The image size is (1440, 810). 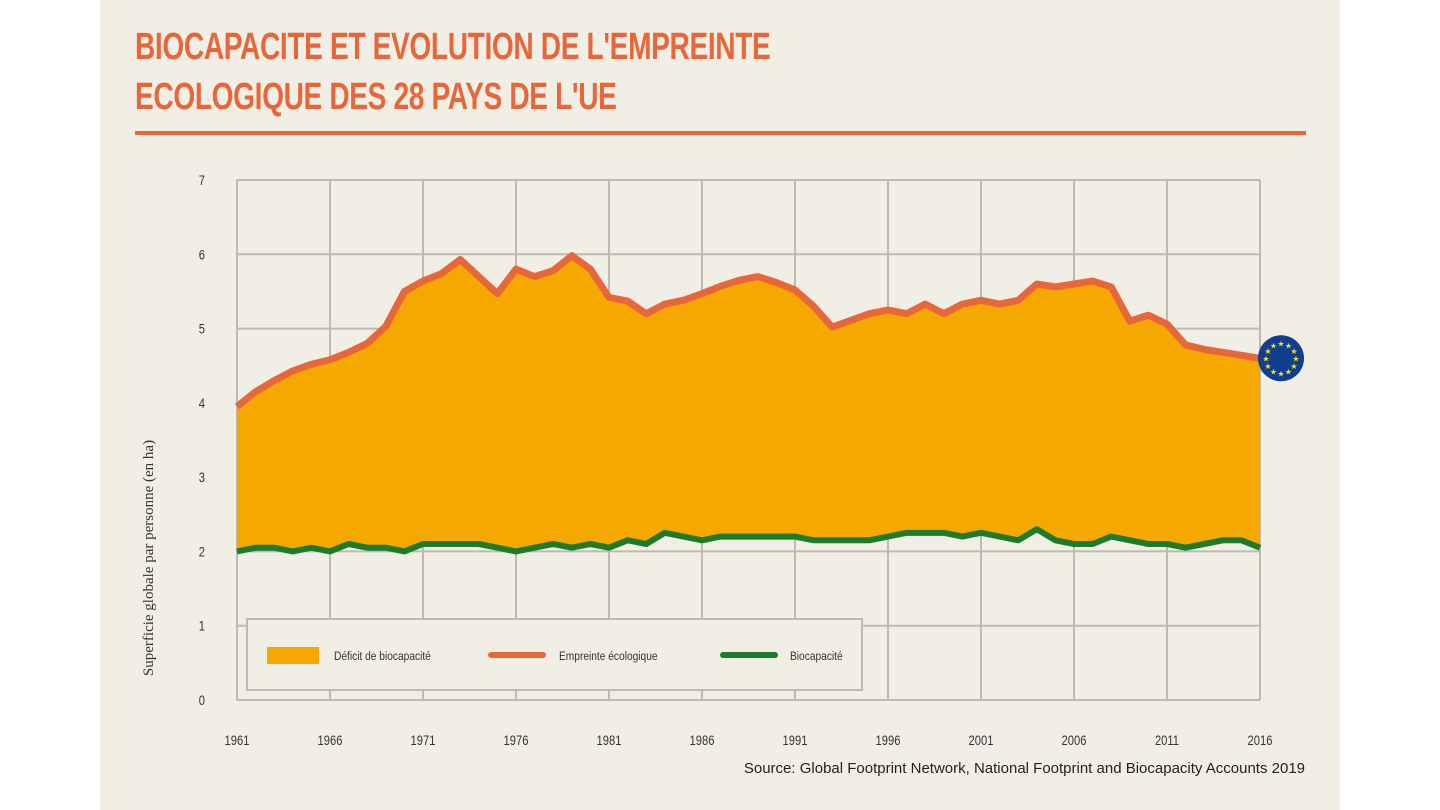 What do you see at coordinates (747, 331) in the screenshot?
I see `footprint-line` at bounding box center [747, 331].